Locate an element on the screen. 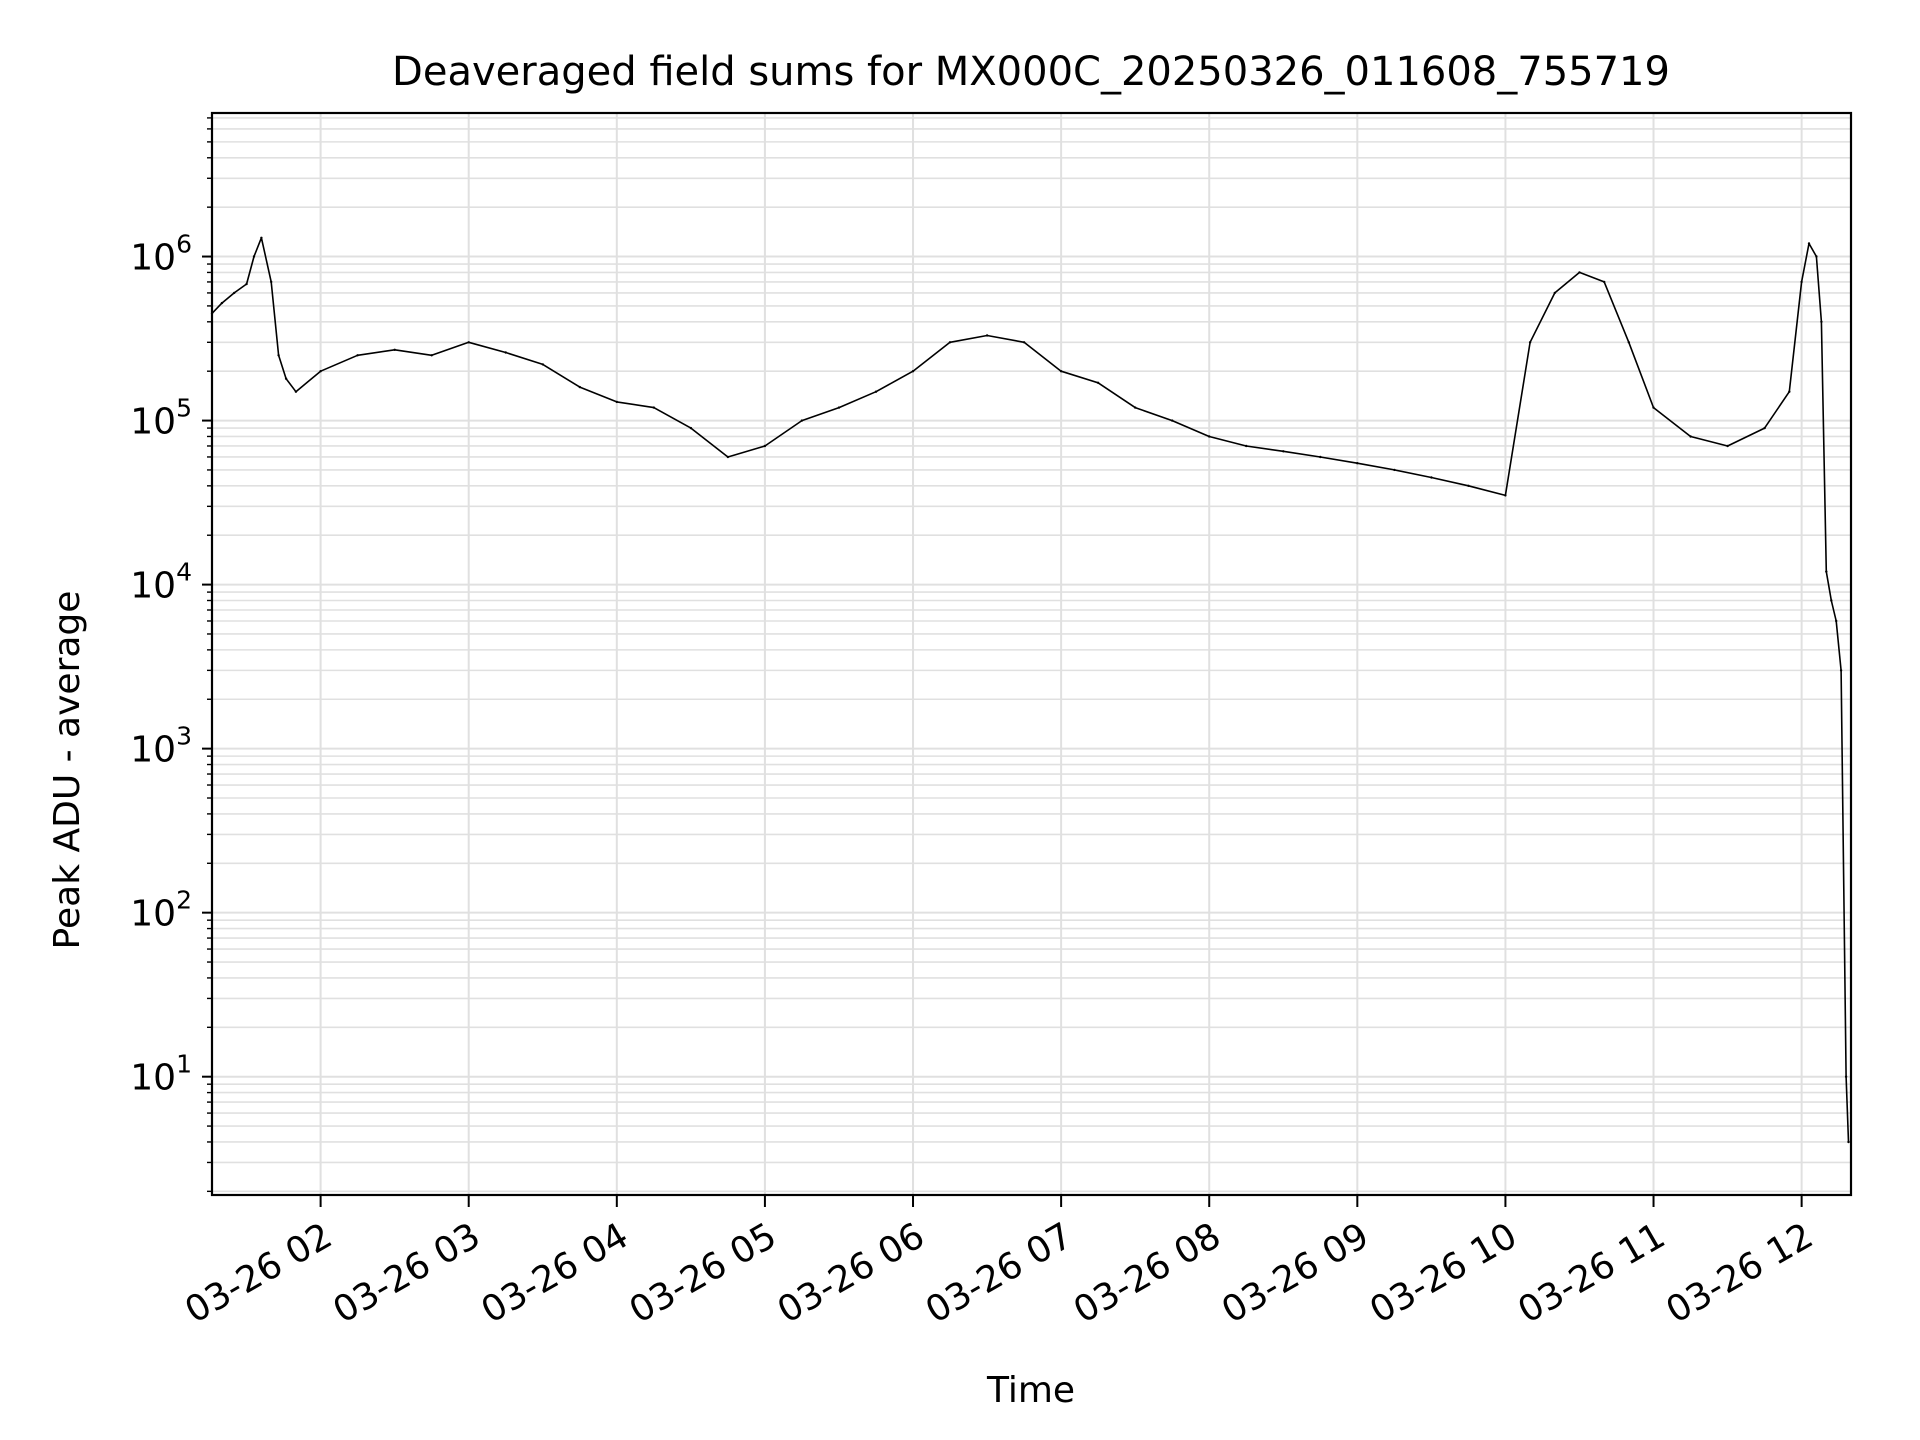 The image size is (1920, 1440). y-tick-label: 10⁵ is located at coordinates (161, 418).